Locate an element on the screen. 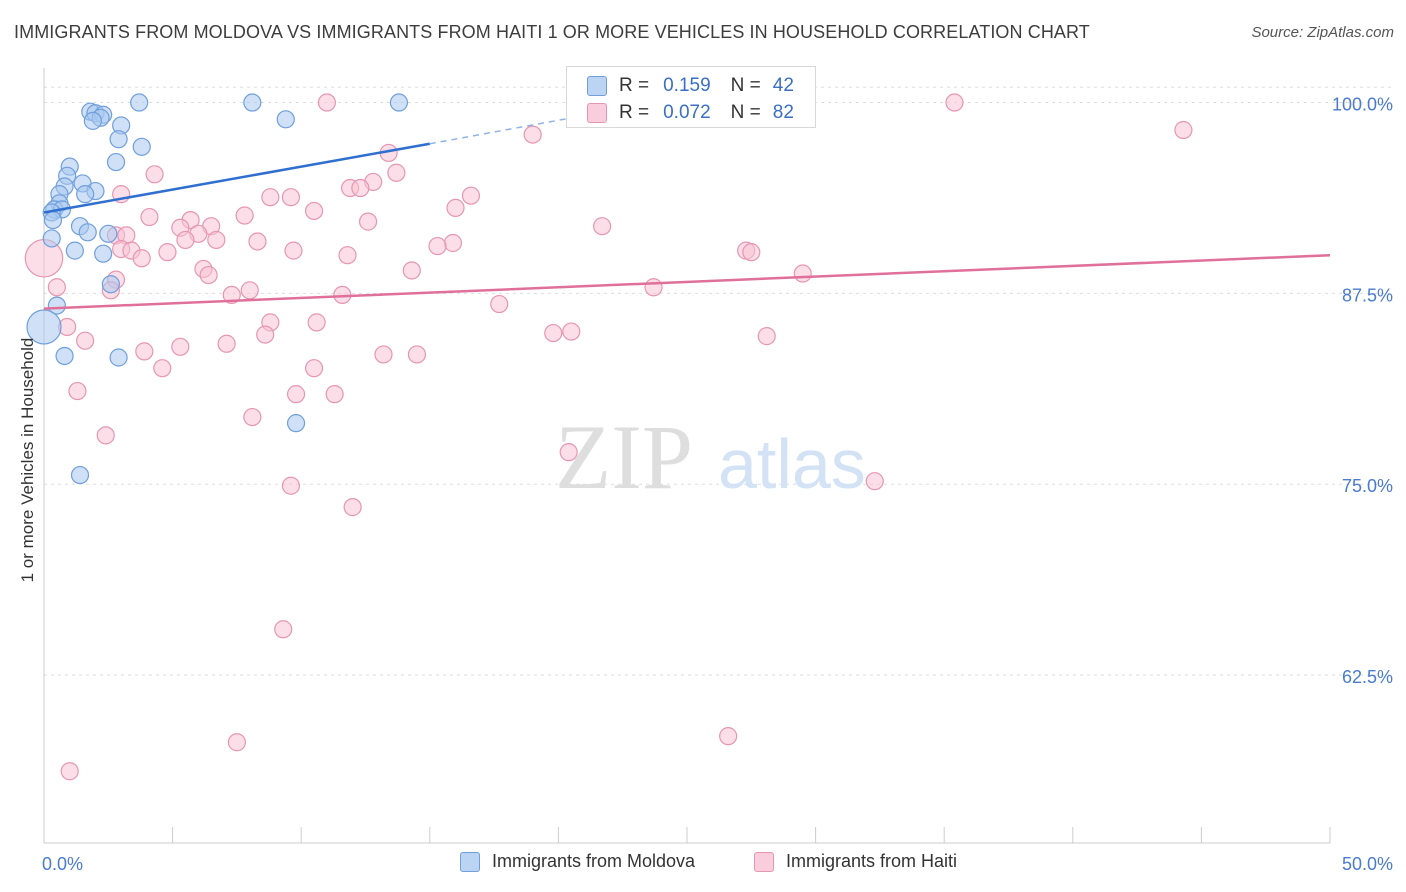  series-legend-moldova: Immigrants from Moldova is located at coordinates (577, 861).